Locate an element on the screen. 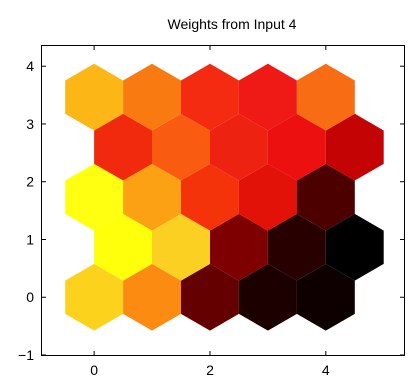 The image size is (408, 383). y-tick-label: 1 is located at coordinates (30, 239).